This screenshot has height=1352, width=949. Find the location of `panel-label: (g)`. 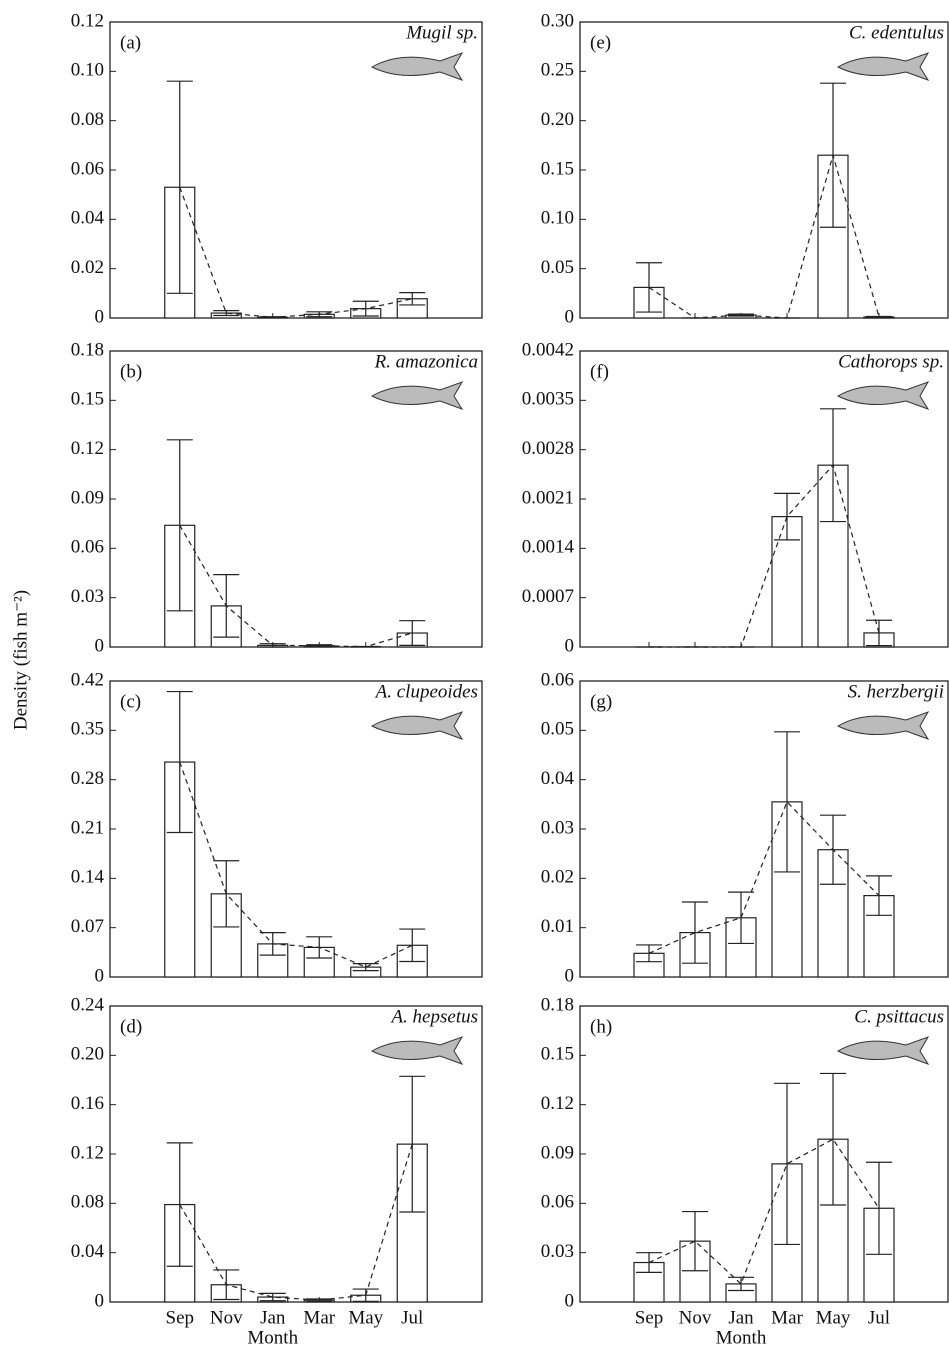

panel-label: (g) is located at coordinates (601, 701).